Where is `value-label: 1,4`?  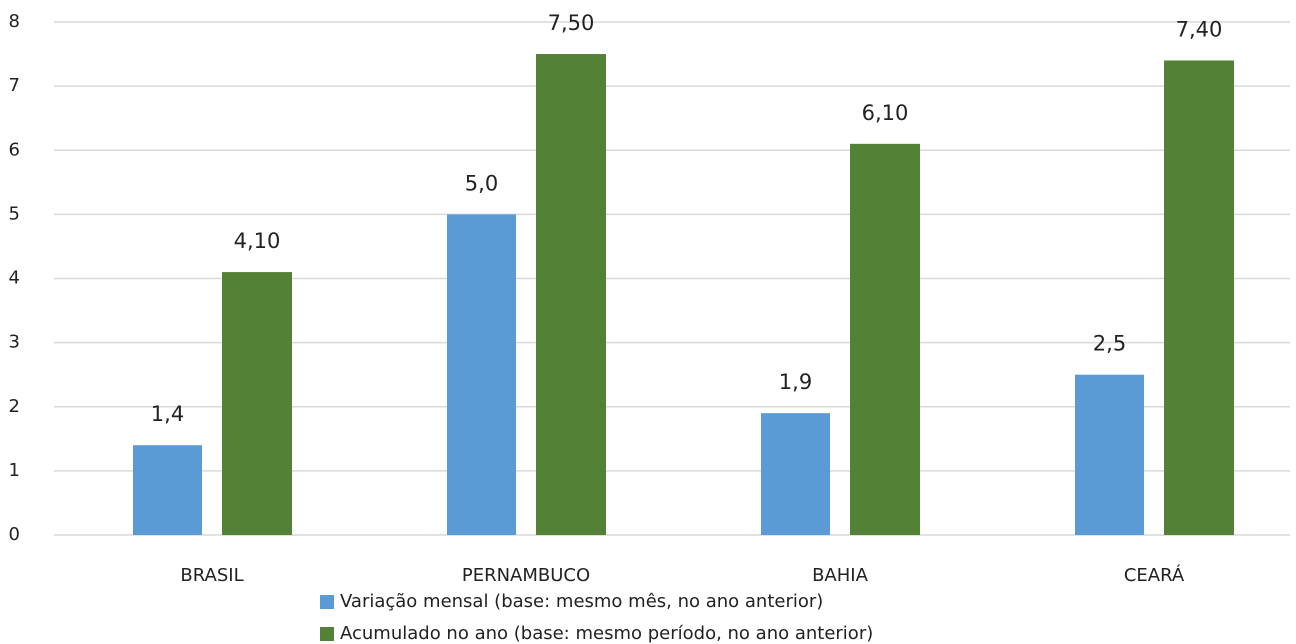
value-label: 1,4 is located at coordinates (167, 414).